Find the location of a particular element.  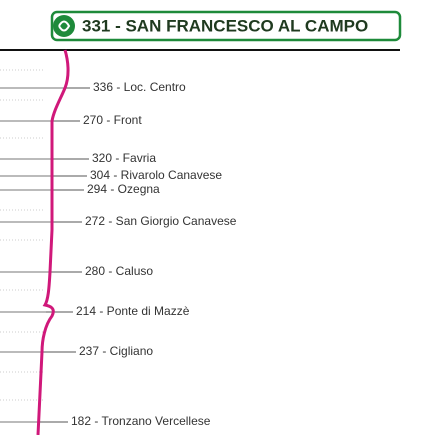

line-icon is located at coordinates (64, 26).